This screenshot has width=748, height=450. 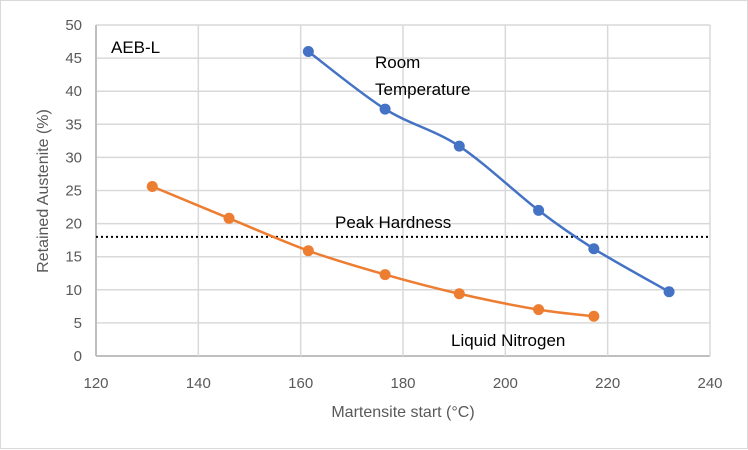 I want to click on x-axis-label: Martensite start (°C), so click(x=402, y=412).